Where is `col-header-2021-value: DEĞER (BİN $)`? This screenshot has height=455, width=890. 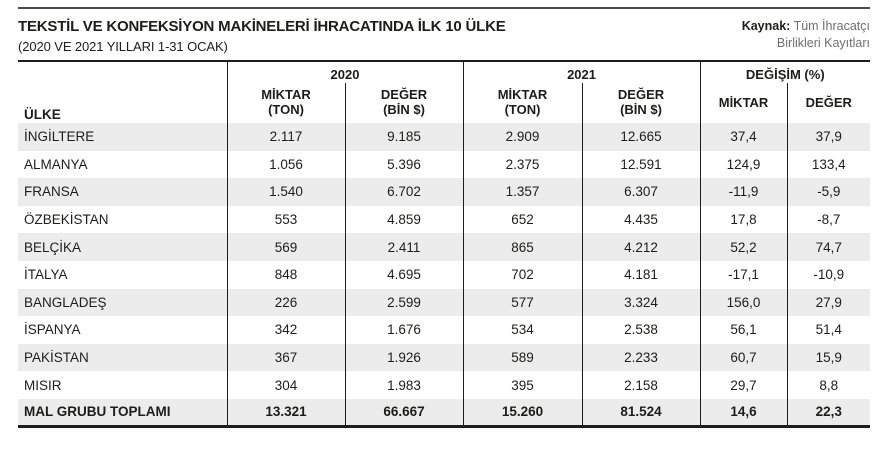 col-header-2021-value: DEĞER (BİN $) is located at coordinates (641, 103).